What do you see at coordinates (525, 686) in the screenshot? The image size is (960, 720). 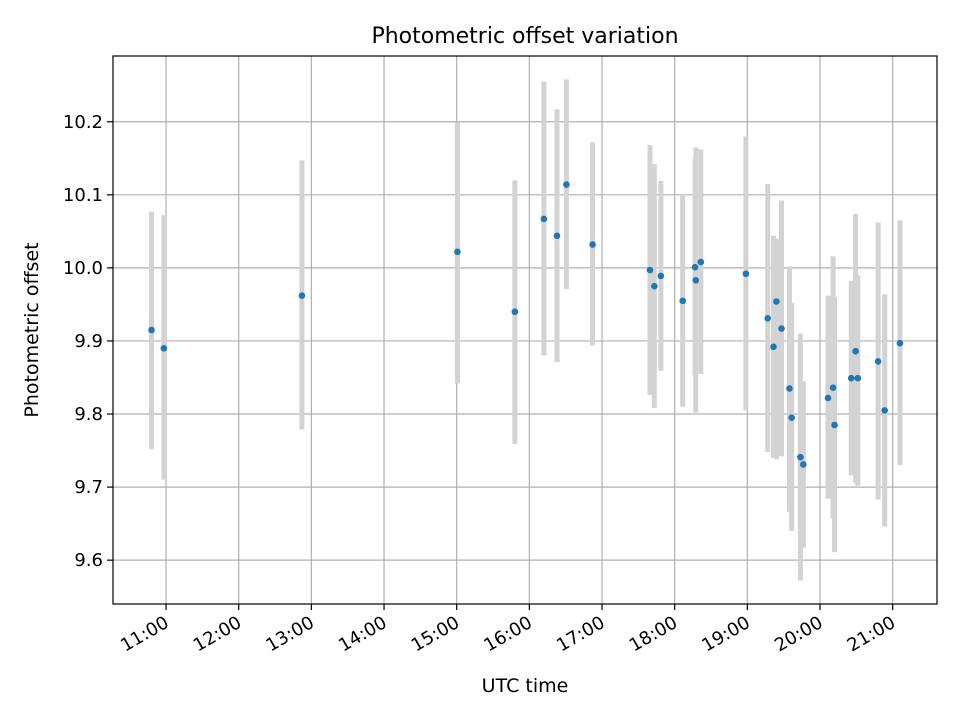 I see `x-axis-label: UTC time` at bounding box center [525, 686].